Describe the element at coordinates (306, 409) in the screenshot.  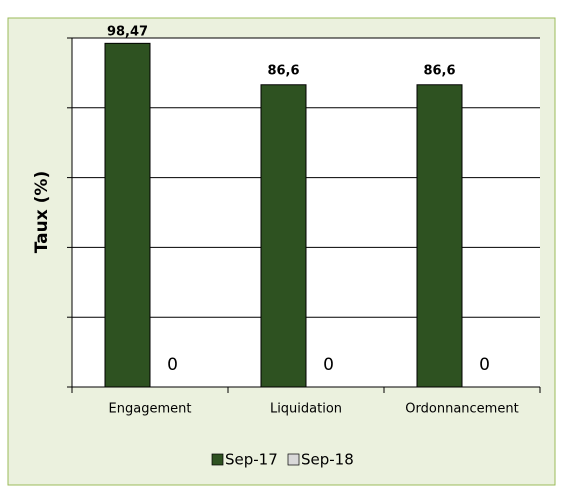
I see `x-tick-label: Liquidation` at that location.